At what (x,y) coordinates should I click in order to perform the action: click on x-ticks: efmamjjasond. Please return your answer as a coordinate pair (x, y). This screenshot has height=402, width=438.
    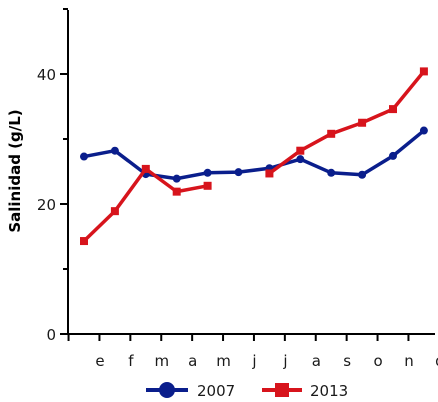
    Looking at the image, I should click on (252, 352).